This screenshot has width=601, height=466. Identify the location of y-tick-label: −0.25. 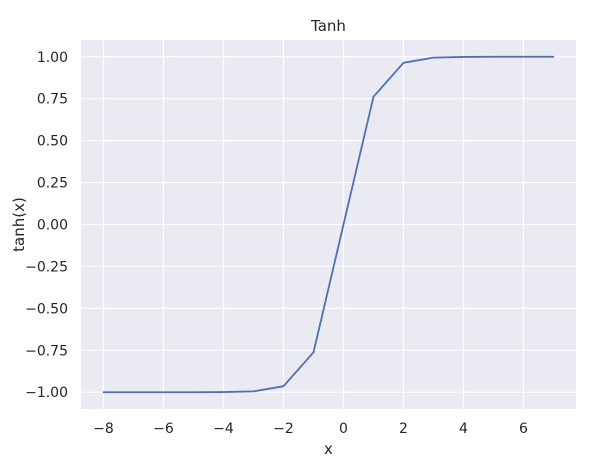
(46, 267).